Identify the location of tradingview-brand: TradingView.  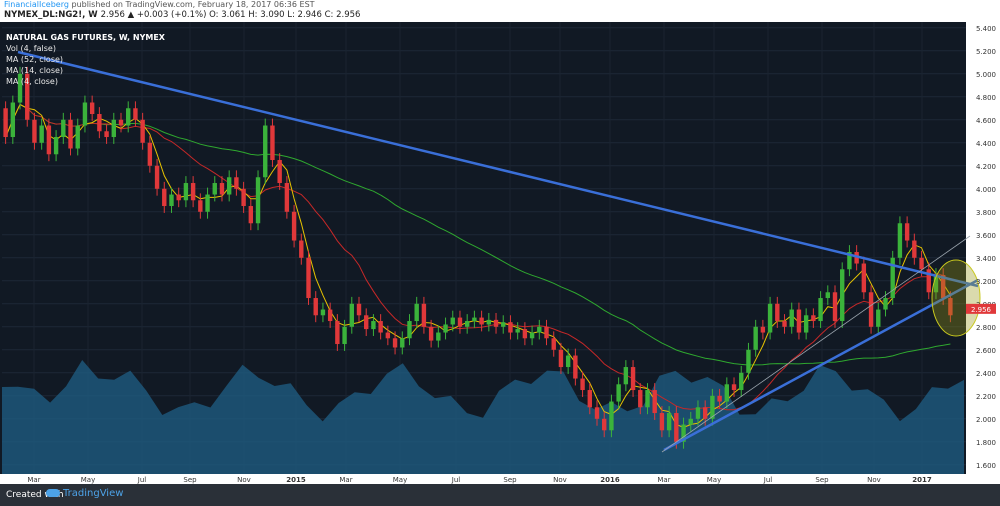
(84, 493).